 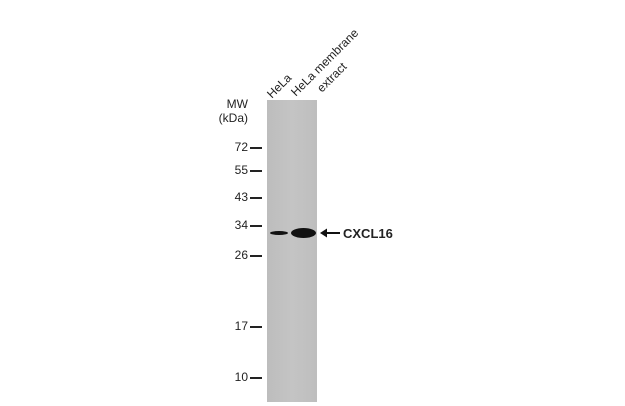 What do you see at coordinates (241, 255) in the screenshot?
I see `marker-26: 26` at bounding box center [241, 255].